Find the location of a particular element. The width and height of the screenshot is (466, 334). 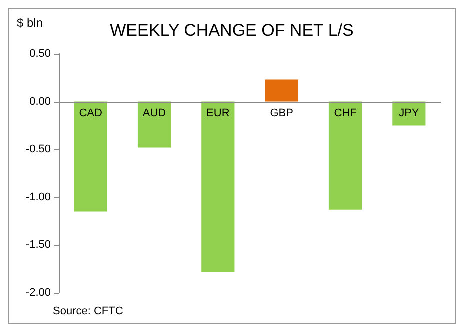

y-axis-title: $ bln is located at coordinates (30, 23).